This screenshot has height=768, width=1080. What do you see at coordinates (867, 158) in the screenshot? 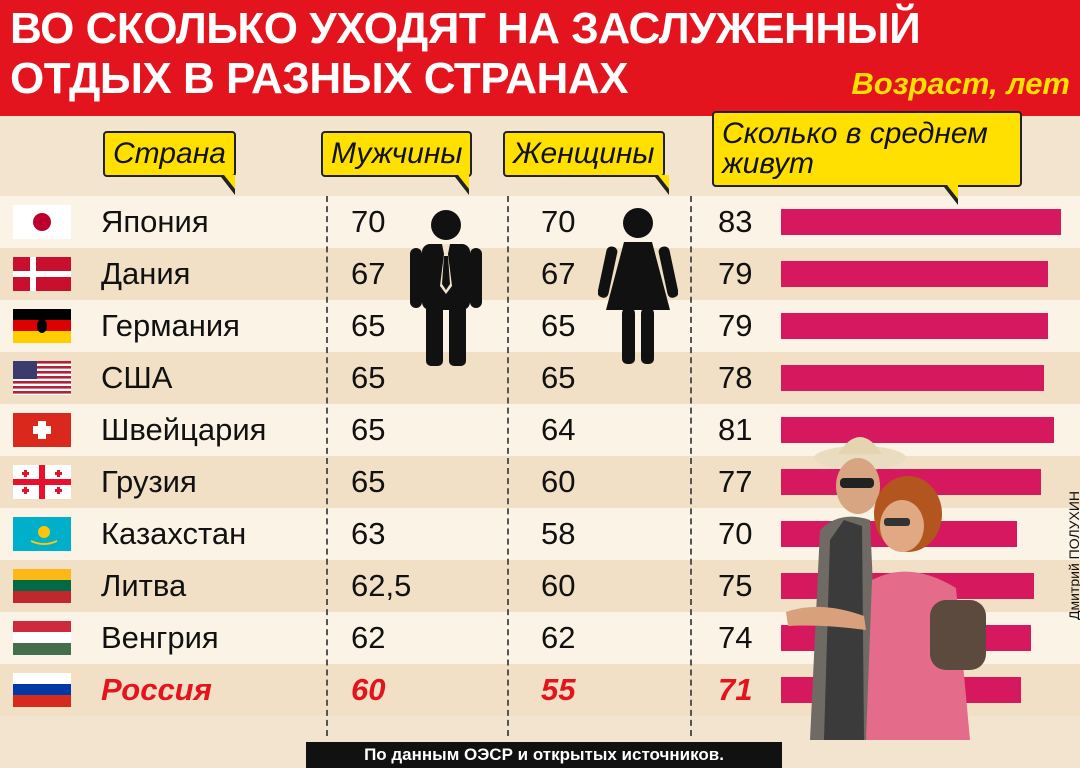
I see `life-column-header: Сколько в среднем живут` at bounding box center [867, 158].